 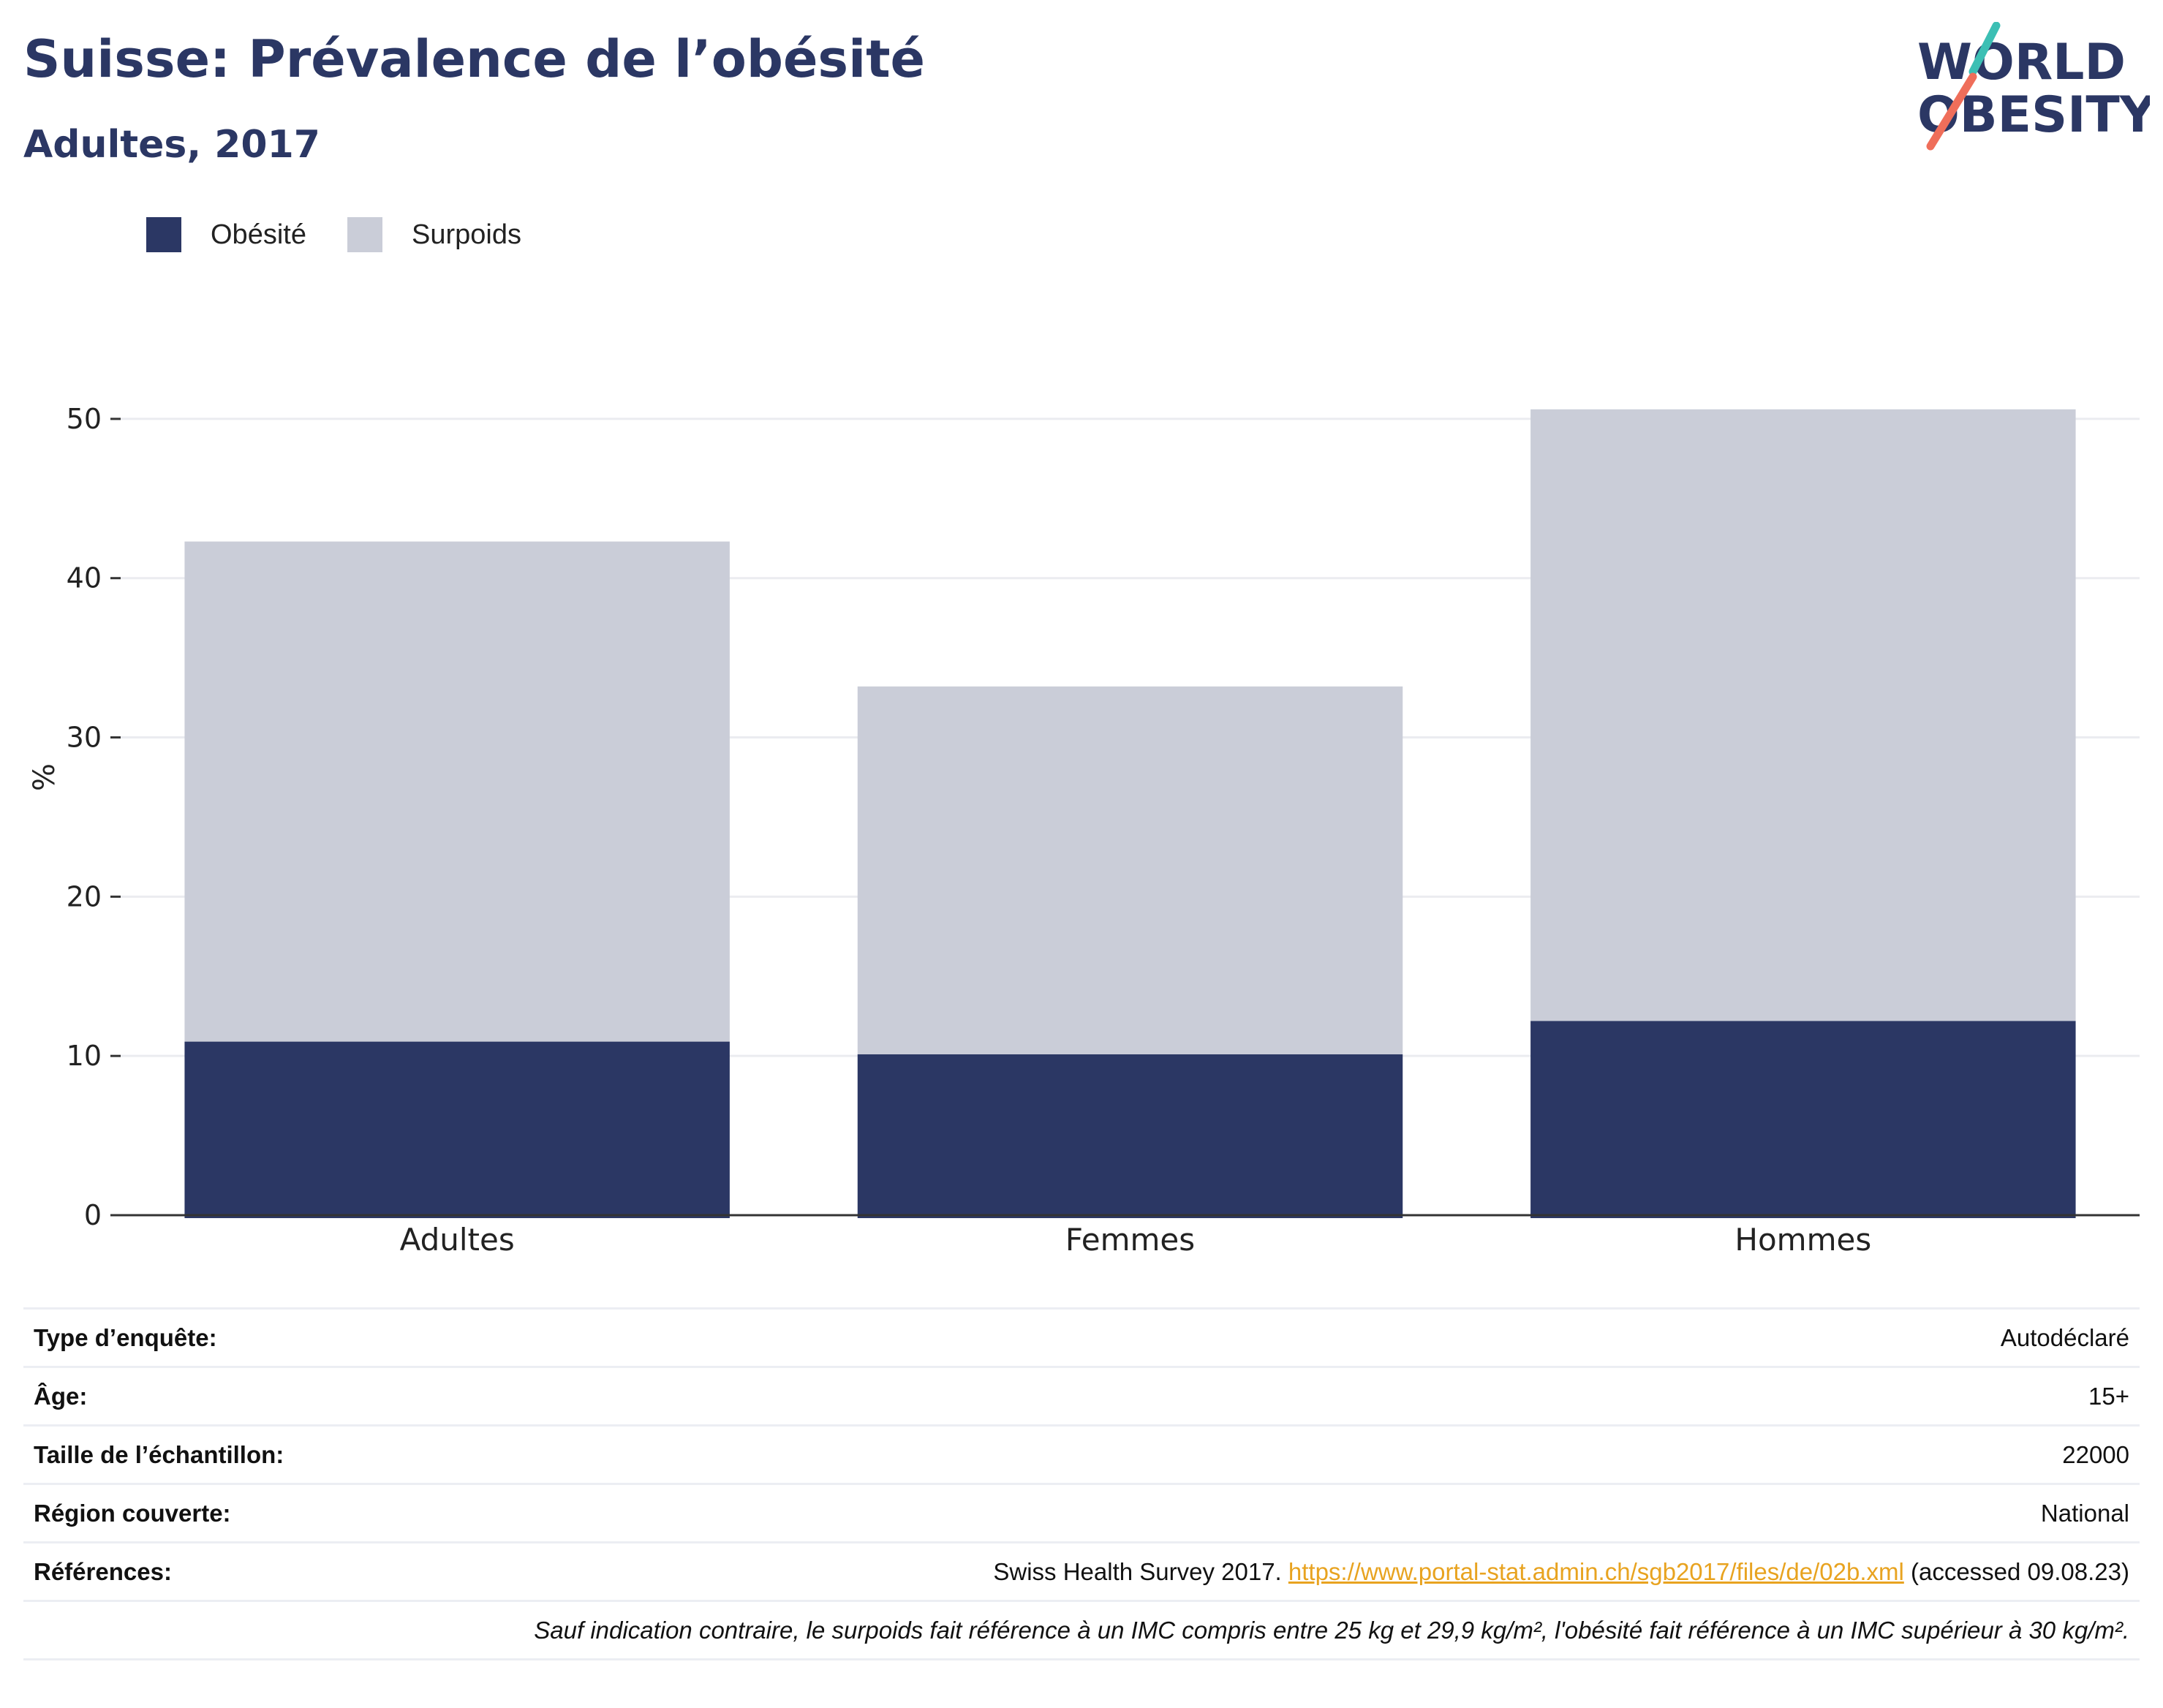 I want to click on chart-subtitle: Adultes, 2017, so click(x=172, y=145).